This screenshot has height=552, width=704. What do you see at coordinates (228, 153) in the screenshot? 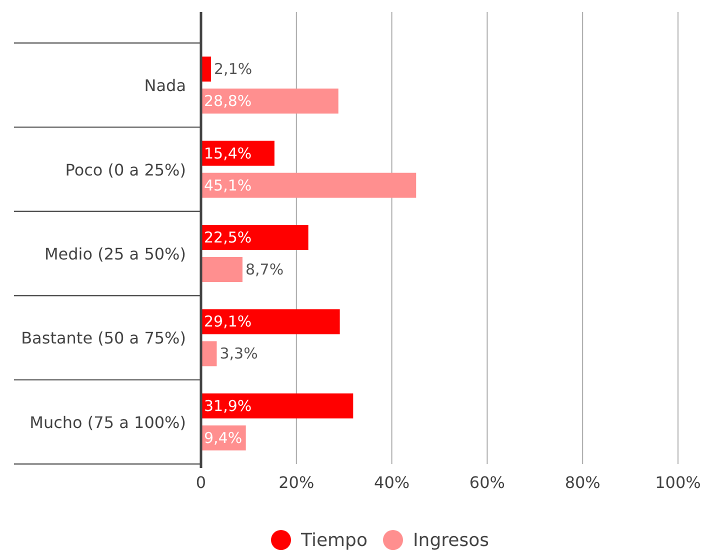
I see `data-label: 15,4%` at bounding box center [228, 153].